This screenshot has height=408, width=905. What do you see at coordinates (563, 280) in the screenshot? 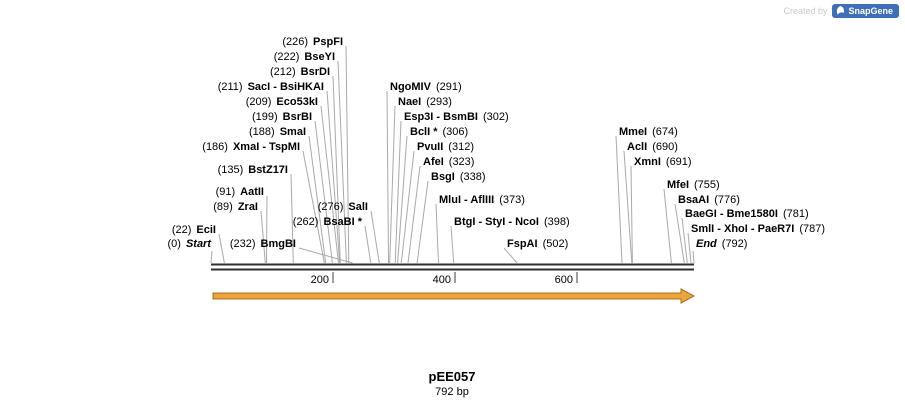
I see `ruler-label-600: 600` at bounding box center [563, 280].